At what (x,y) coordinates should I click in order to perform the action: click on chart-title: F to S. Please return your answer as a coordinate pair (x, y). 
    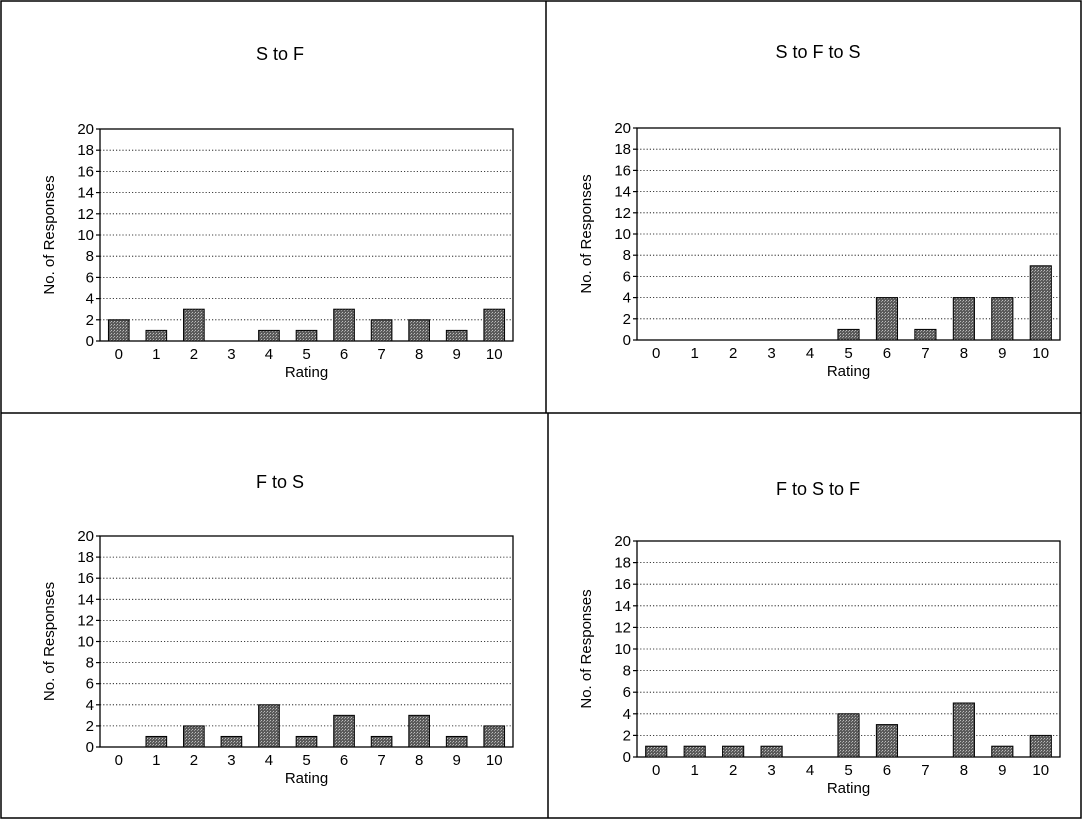
    Looking at the image, I should click on (280, 482).